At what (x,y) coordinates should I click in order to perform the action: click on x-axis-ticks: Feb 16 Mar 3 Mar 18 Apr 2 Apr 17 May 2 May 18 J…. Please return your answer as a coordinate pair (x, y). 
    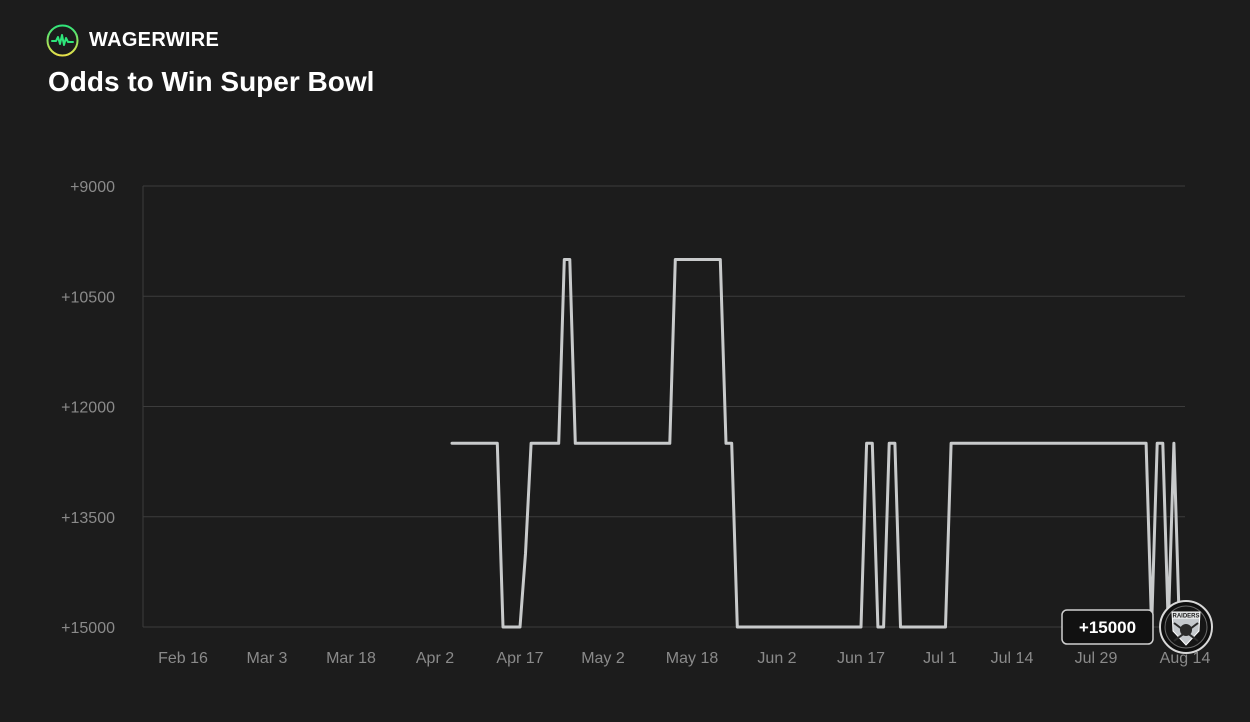
    Looking at the image, I should click on (684, 658).